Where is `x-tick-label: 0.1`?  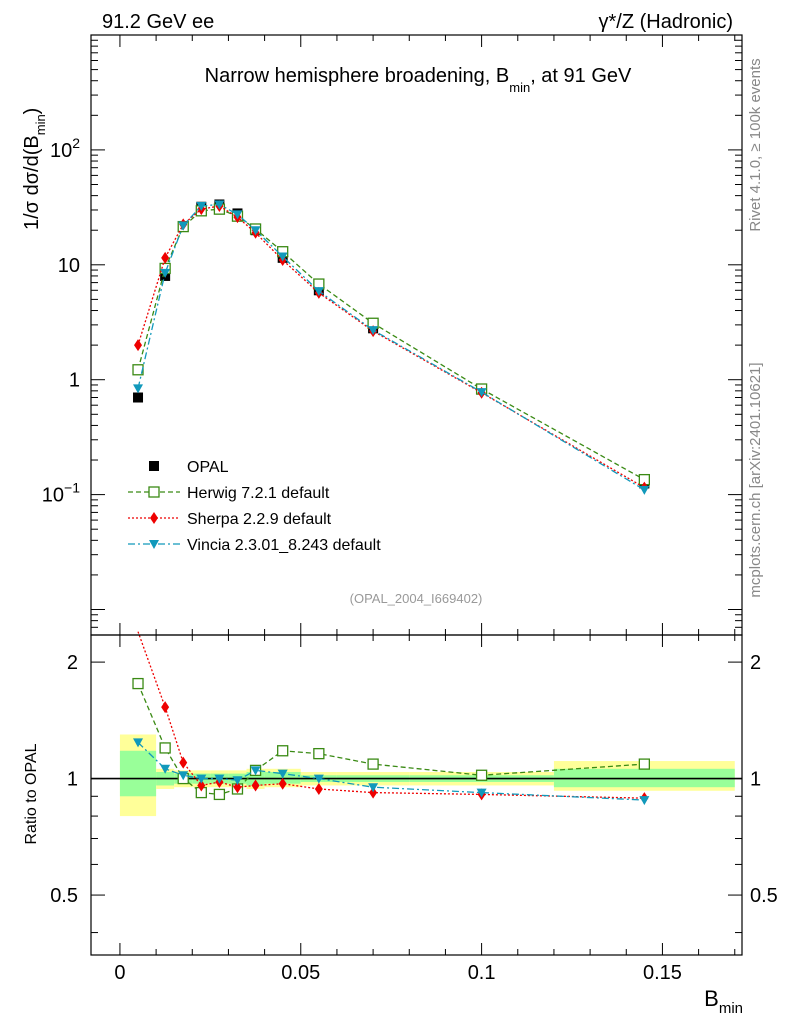
x-tick-label: 0.1 is located at coordinates (482, 973).